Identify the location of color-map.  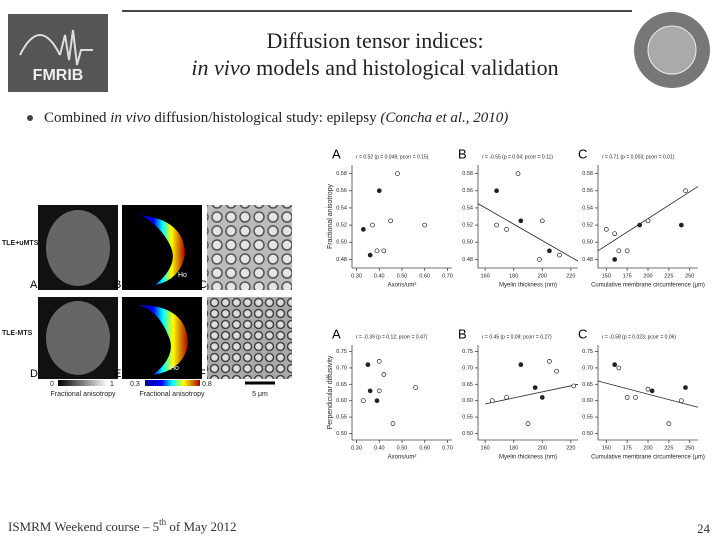
(162, 247).